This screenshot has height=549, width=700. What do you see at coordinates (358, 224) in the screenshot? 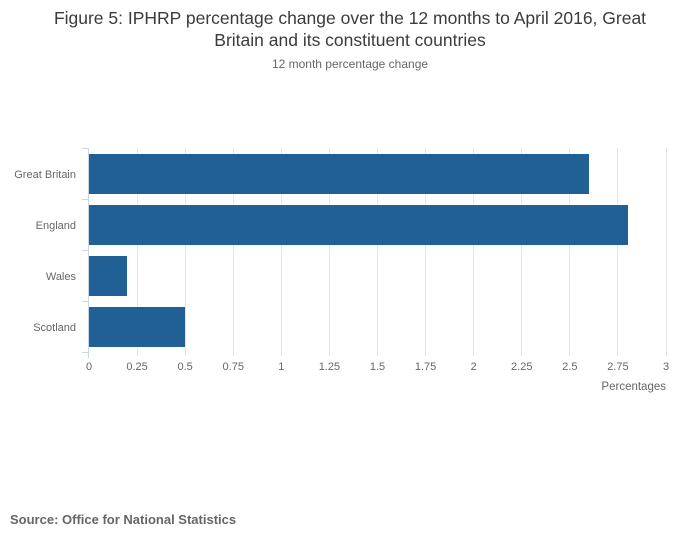
I see `bar-england` at bounding box center [358, 224].